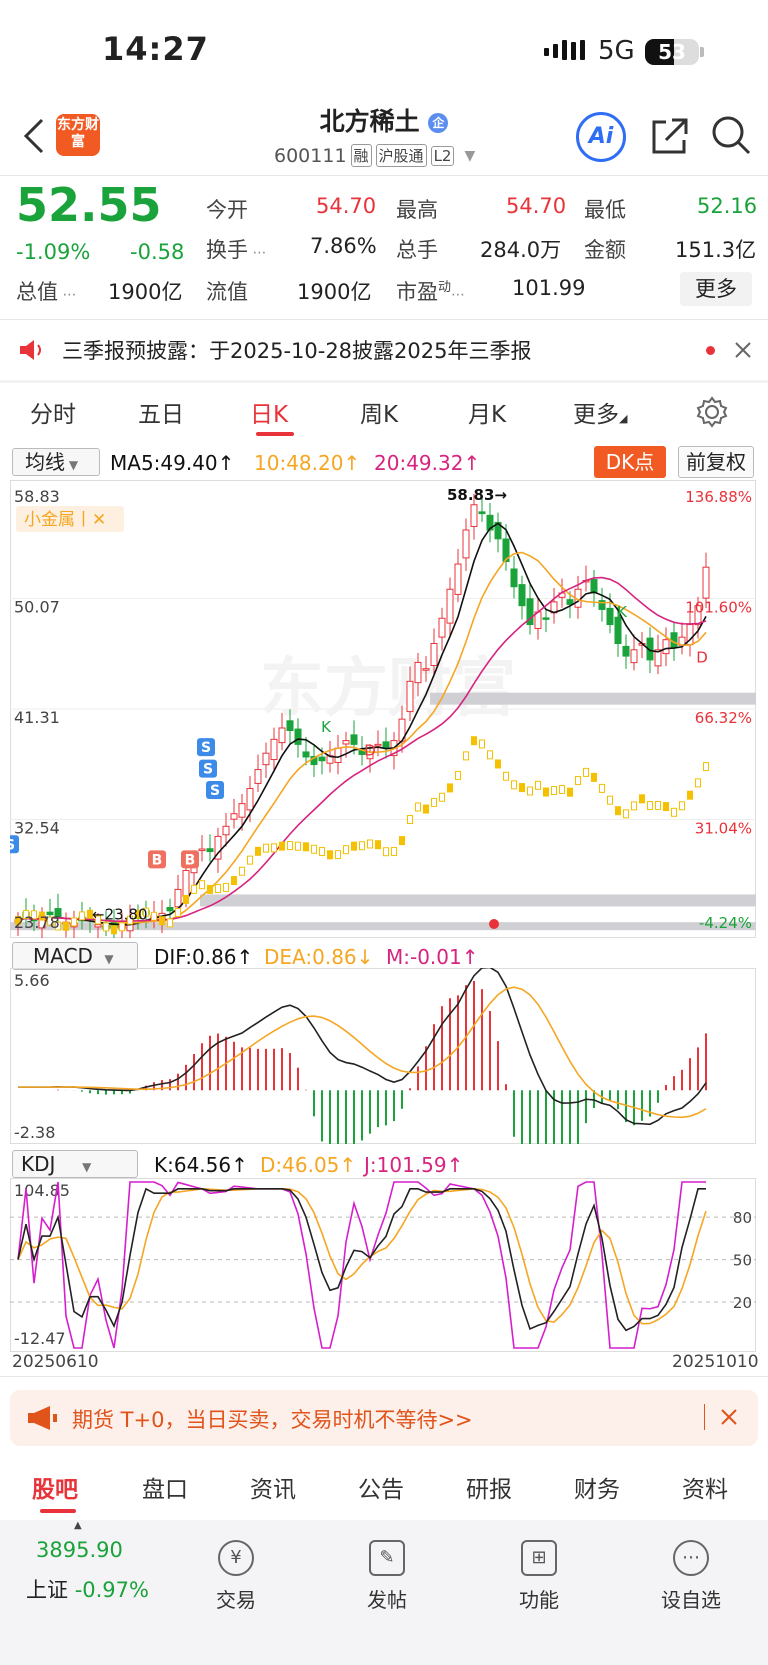 The height and width of the screenshot is (1665, 768). Describe the element at coordinates (712, 412) in the screenshot. I see `settings-gear-icon` at that location.